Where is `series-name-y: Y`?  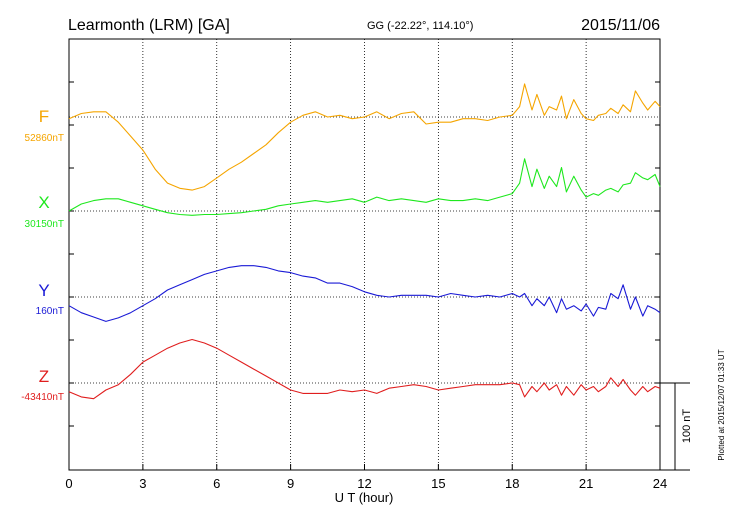
series-name-y: Y is located at coordinates (43, 290).